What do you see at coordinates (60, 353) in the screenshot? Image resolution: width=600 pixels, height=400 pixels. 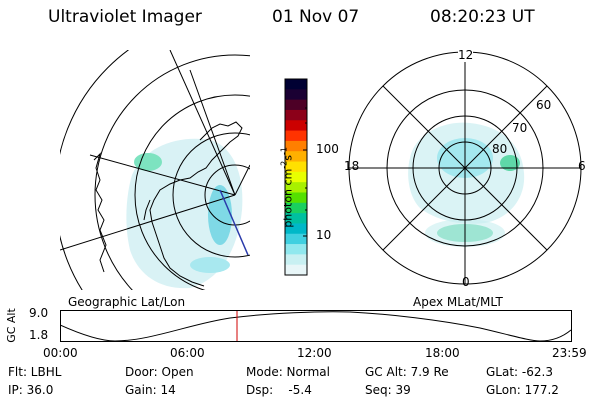 I see `time-tick-0000: 00:00` at bounding box center [60, 353].